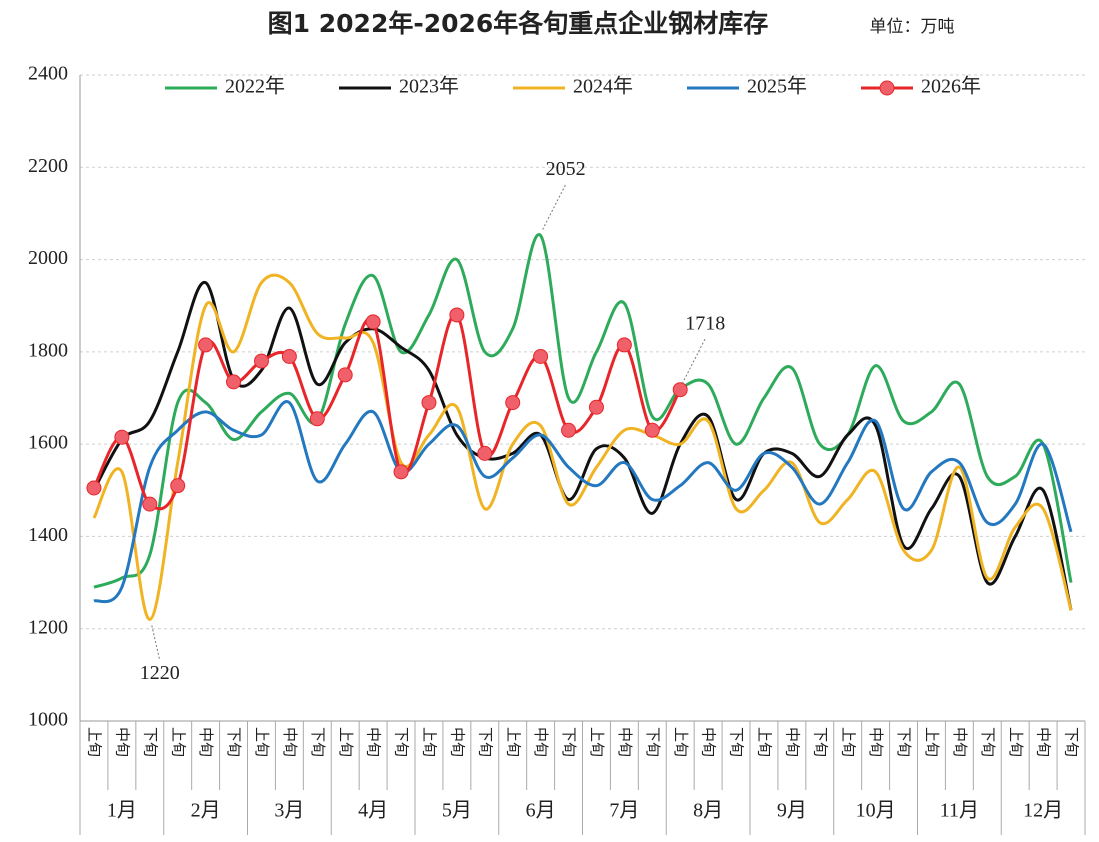 This screenshot has width=1099, height=842. I want to click on legend-label: 2026年, so click(951, 86).